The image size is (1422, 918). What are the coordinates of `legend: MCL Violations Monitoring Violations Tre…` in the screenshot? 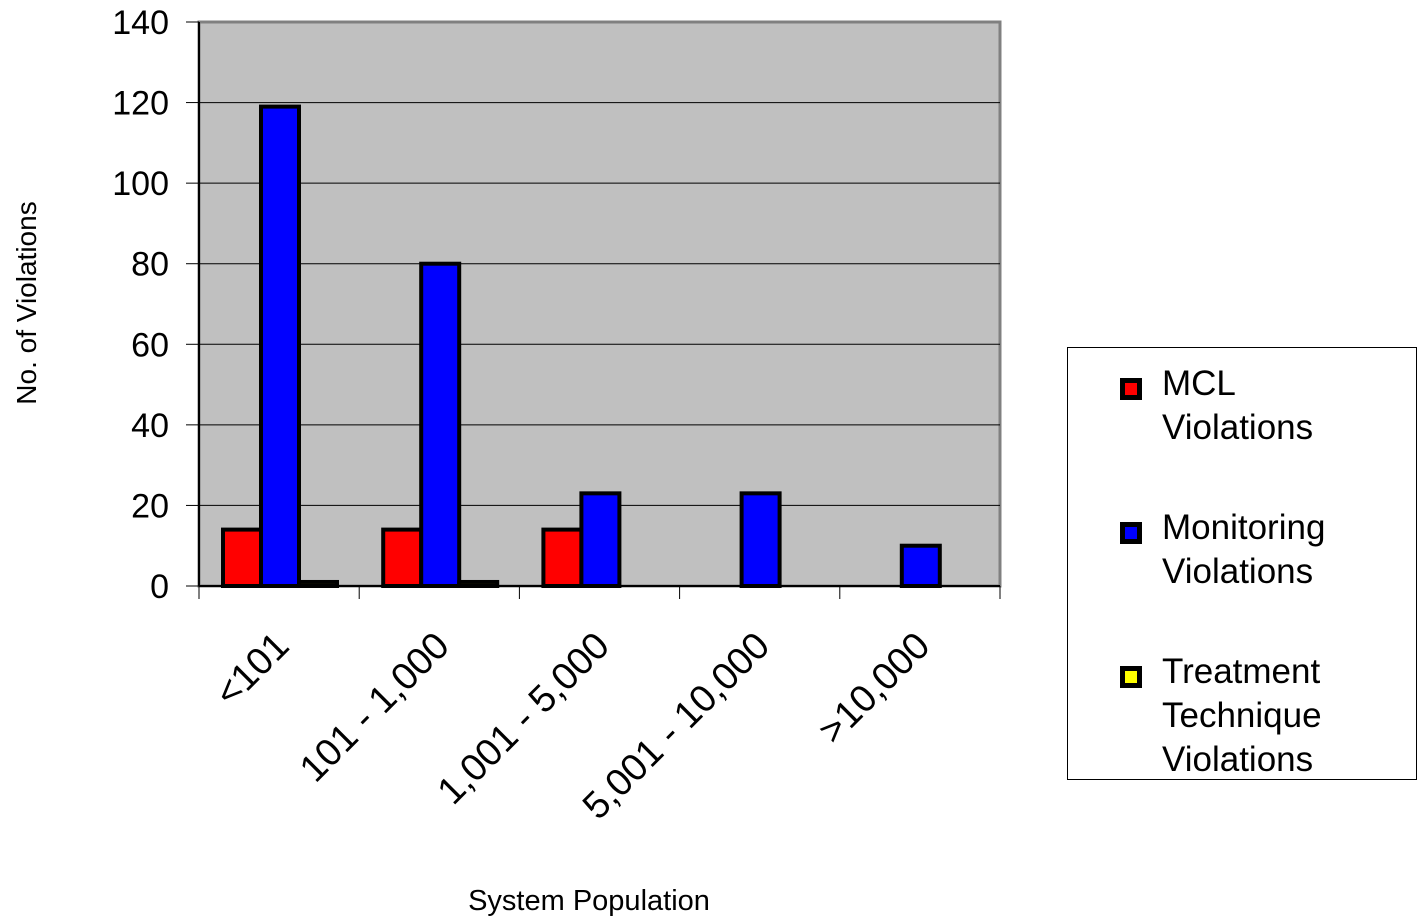 It's located at (1242, 563).